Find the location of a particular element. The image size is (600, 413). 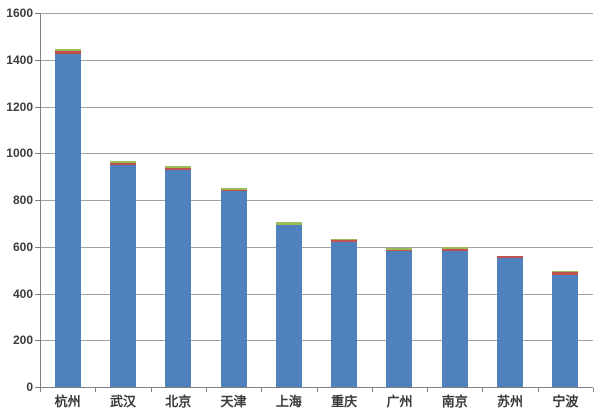

y-tick-label-1200: 1200 is located at coordinates (19, 106).